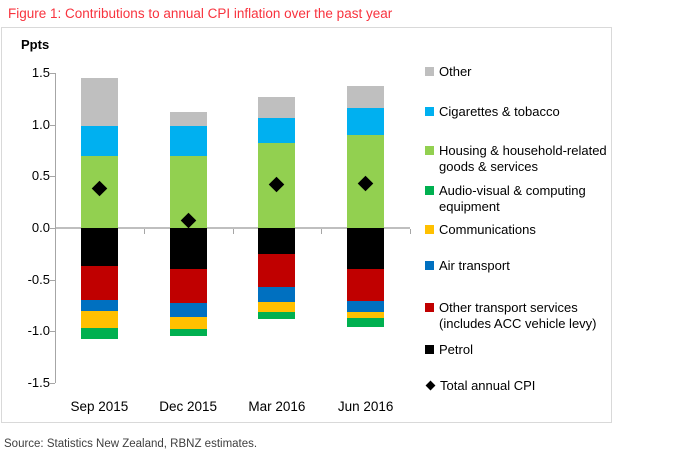 Image resolution: width=676 pixels, height=458 pixels. I want to click on y-tick-label: 0.5, so click(40, 176).